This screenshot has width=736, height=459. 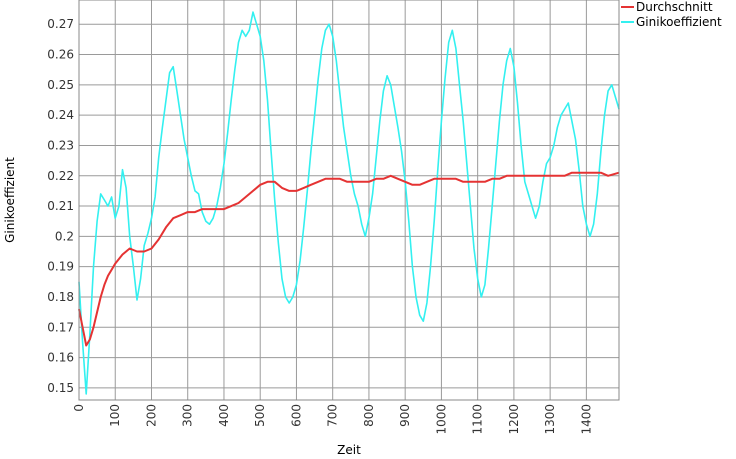 What do you see at coordinates (79, 408) in the screenshot?
I see `x-tick-label: 0` at bounding box center [79, 408].